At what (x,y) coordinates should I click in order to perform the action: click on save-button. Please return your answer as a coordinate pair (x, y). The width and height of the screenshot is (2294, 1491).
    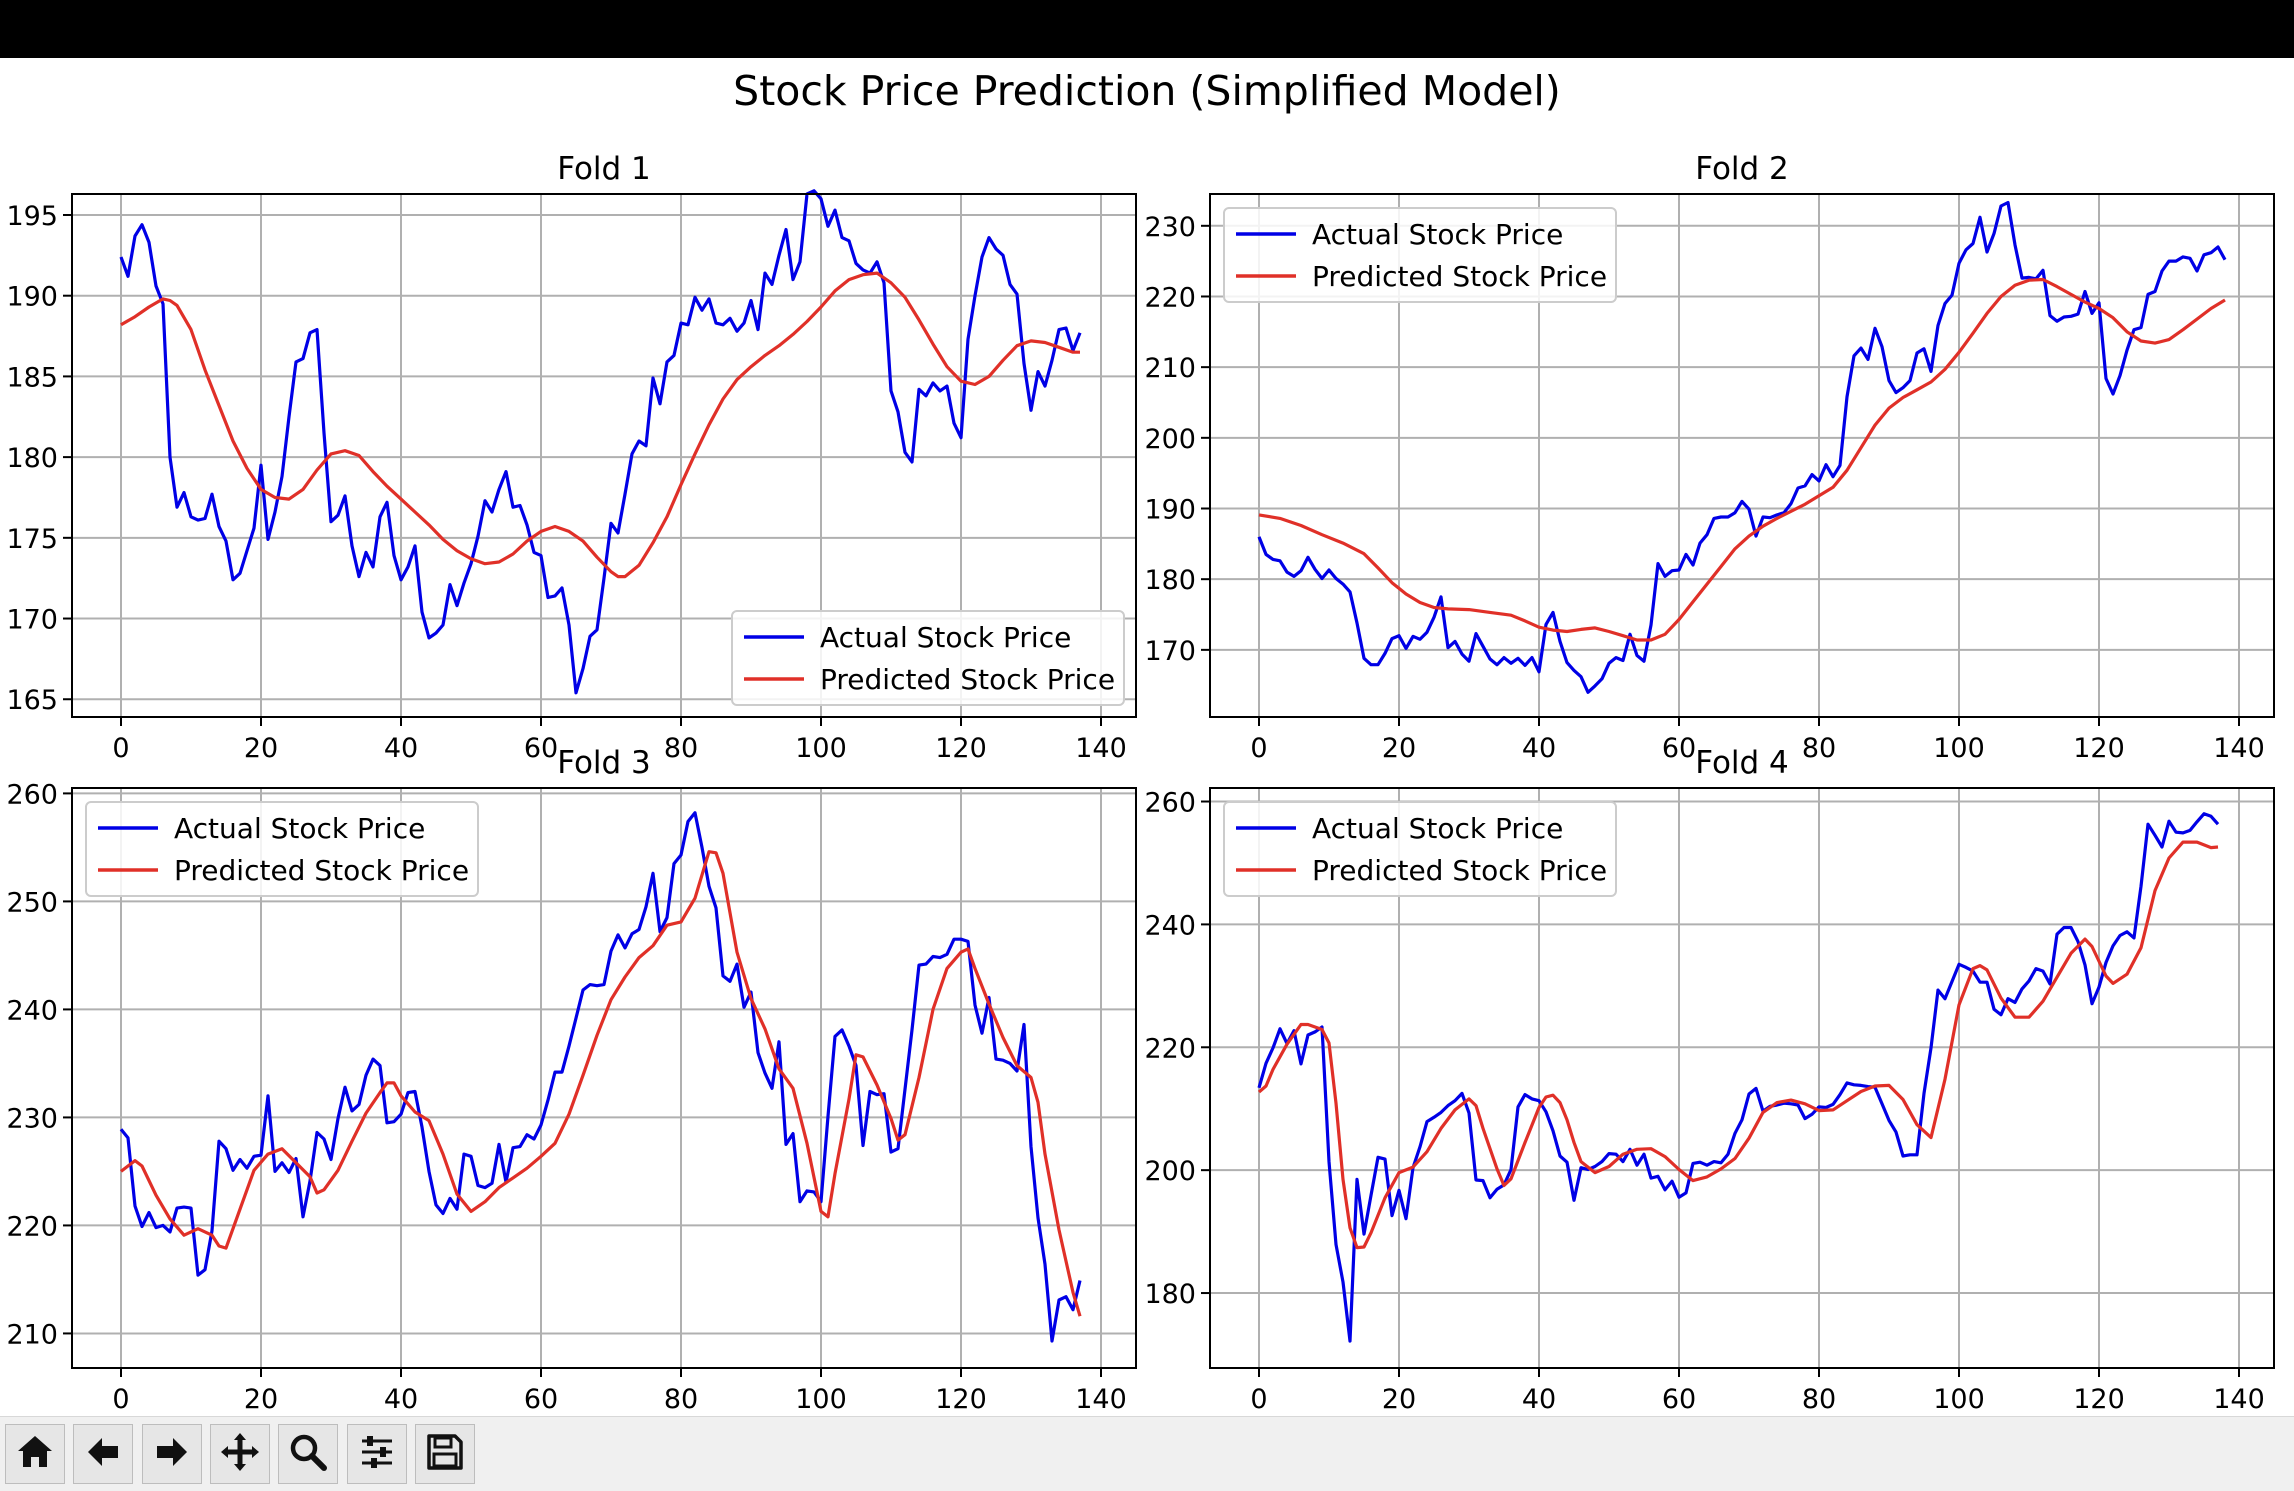
    Looking at the image, I should click on (445, 1454).